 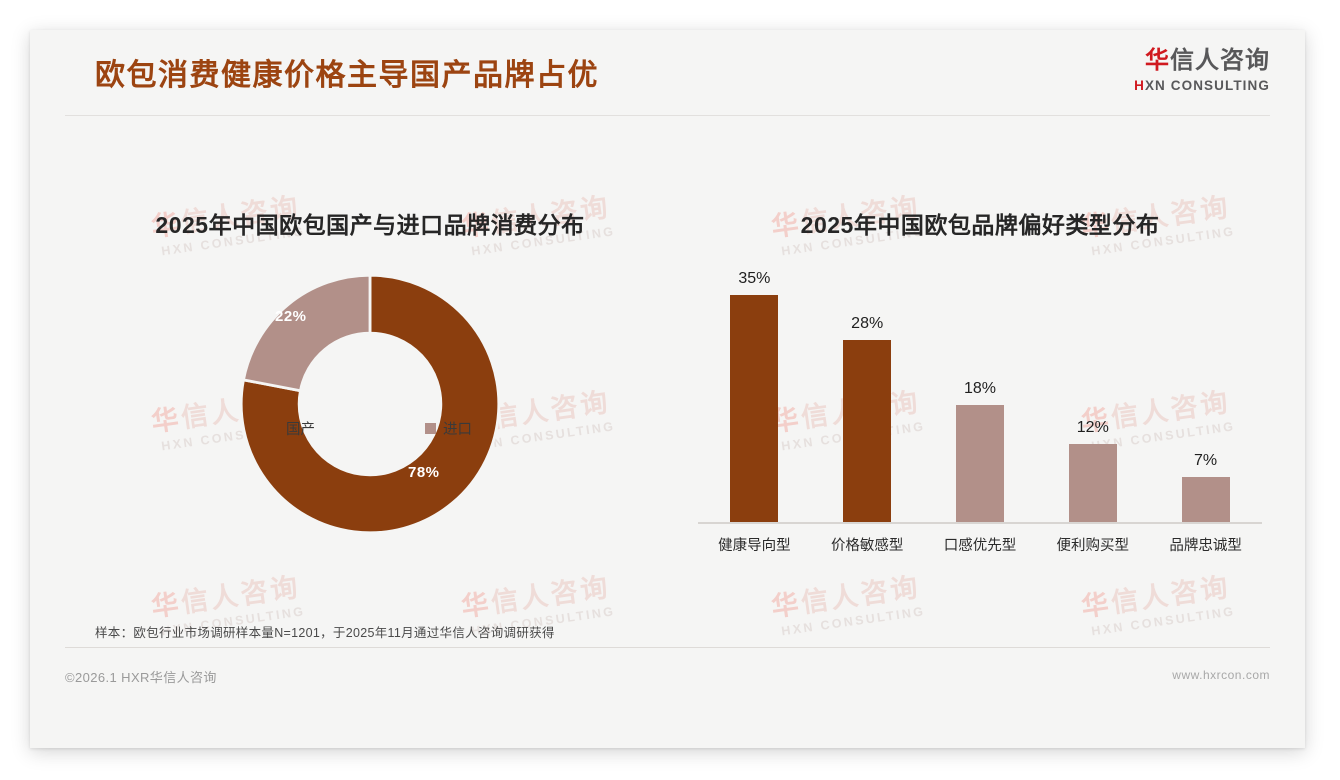 I want to click on bar-value-label-3: 12%, so click(x=1092, y=427).